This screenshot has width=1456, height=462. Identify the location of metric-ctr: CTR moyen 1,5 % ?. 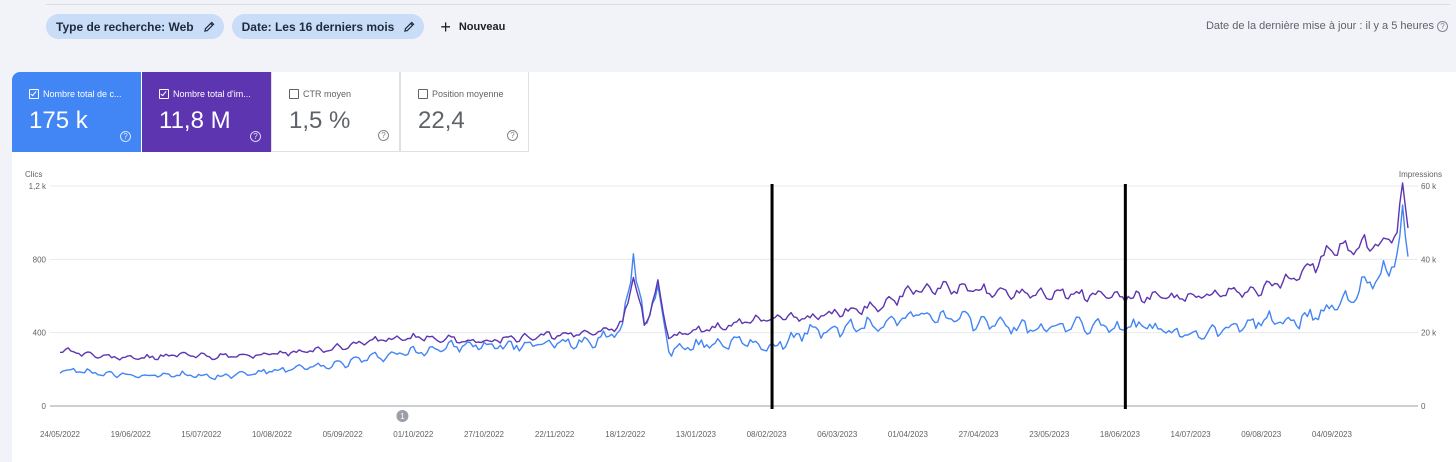
(335, 112).